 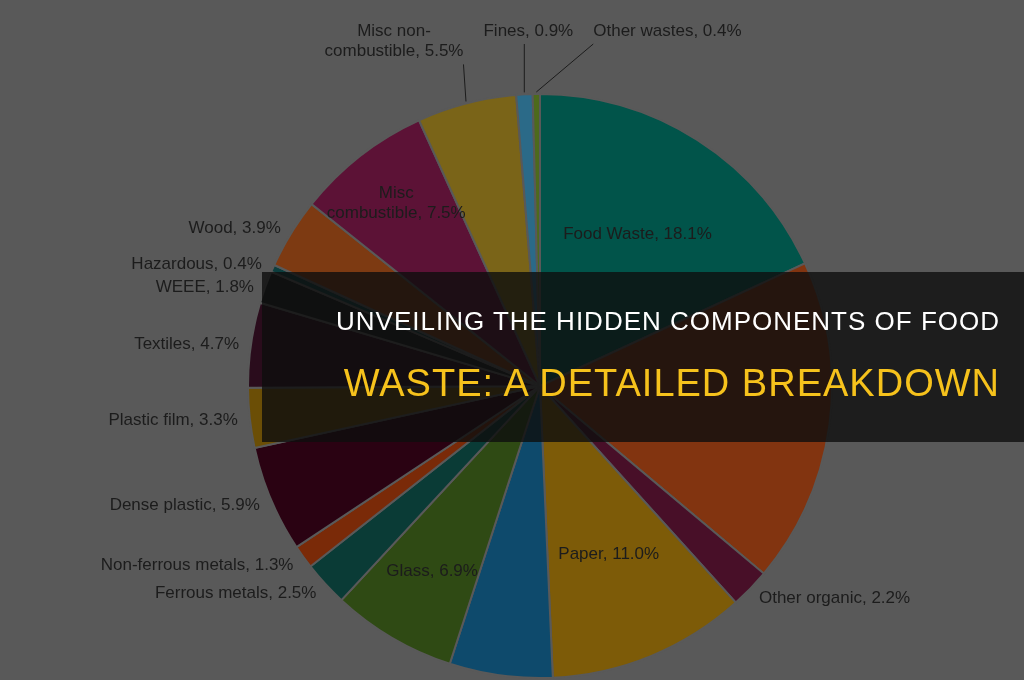 What do you see at coordinates (528, 30) in the screenshot?
I see `slice-label: Fines, 0.9%` at bounding box center [528, 30].